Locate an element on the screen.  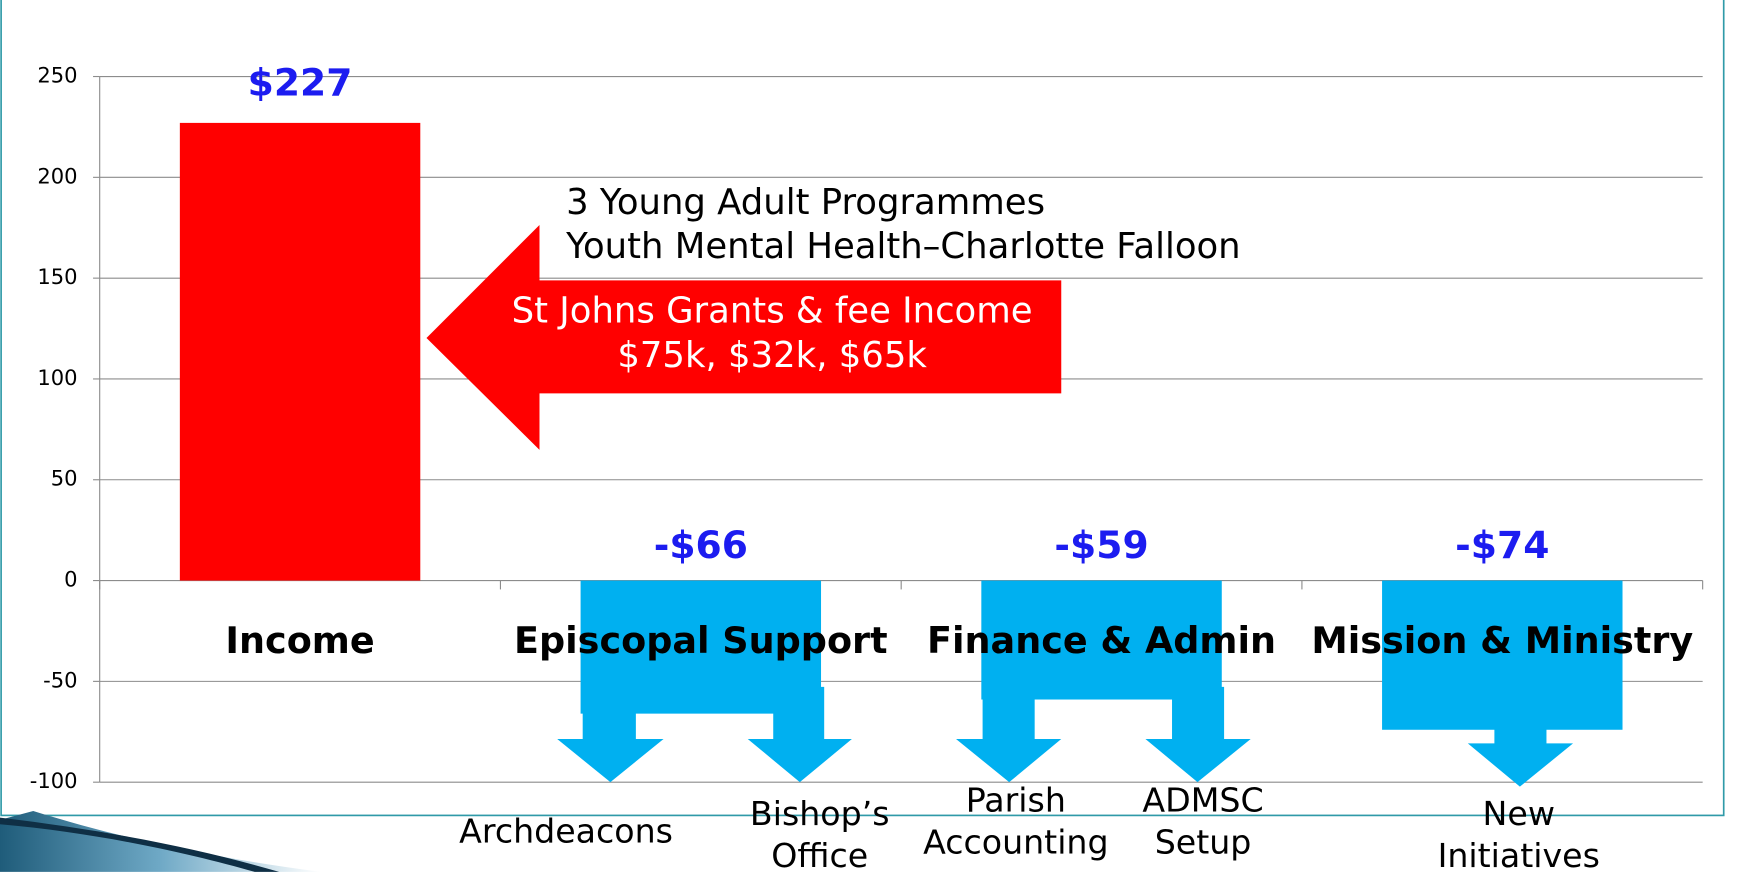
y-tick-label: 250 is located at coordinates (57, 75).